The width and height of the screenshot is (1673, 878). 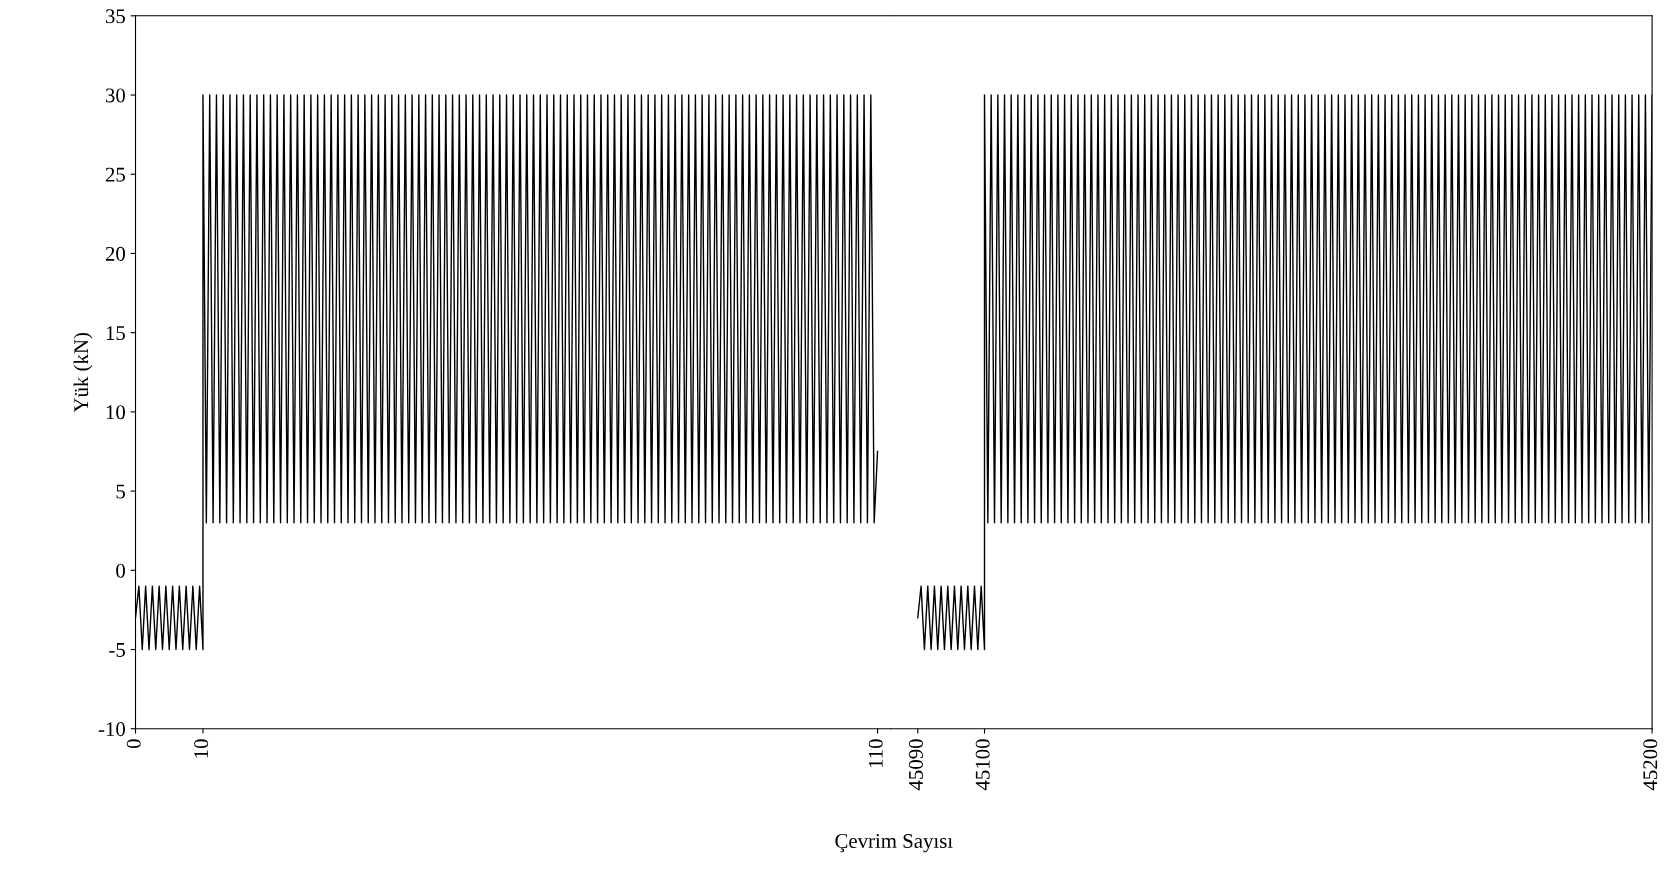 I want to click on y-tick-label: 25, so click(x=115, y=174).